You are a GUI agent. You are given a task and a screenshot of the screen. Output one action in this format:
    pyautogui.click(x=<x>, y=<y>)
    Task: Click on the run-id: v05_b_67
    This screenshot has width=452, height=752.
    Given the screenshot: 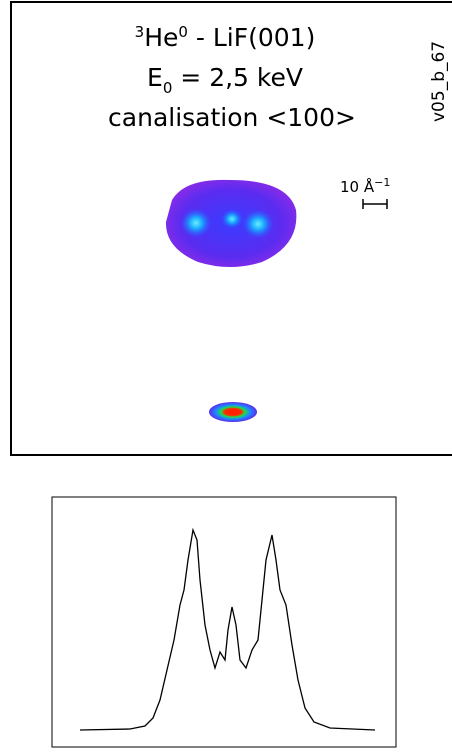 What is the action you would take?
    pyautogui.click(x=439, y=81)
    